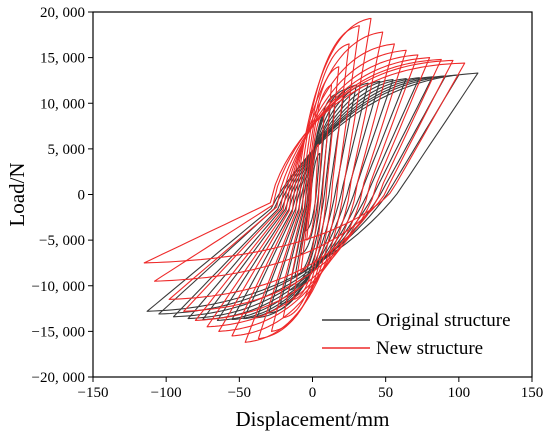 The width and height of the screenshot is (550, 434). Describe the element at coordinates (385, 393) in the screenshot. I see `x-tick-label: 50` at that location.